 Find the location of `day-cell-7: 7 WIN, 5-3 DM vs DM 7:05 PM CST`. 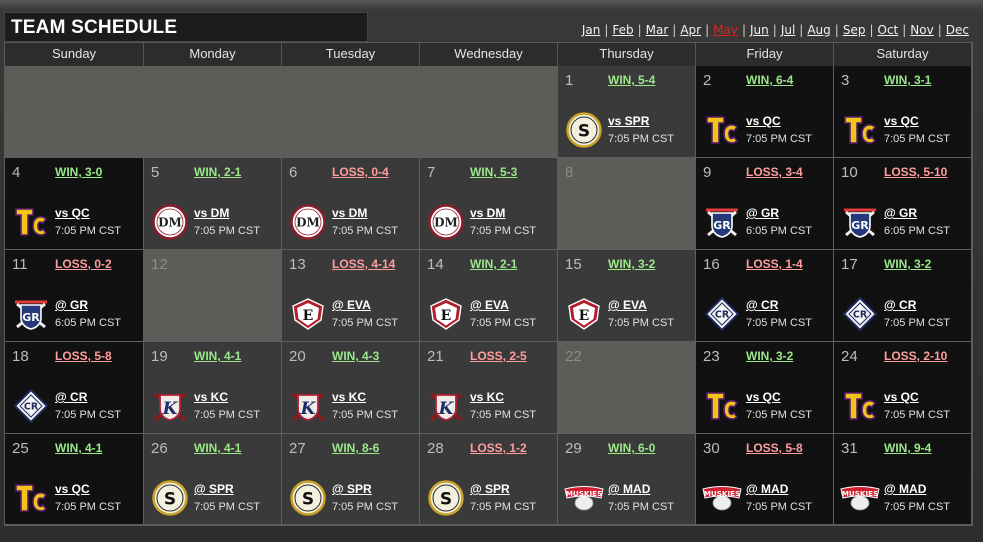

day-cell-7: 7 WIN, 5-3 DM vs DM 7:05 PM CST is located at coordinates (489, 204).